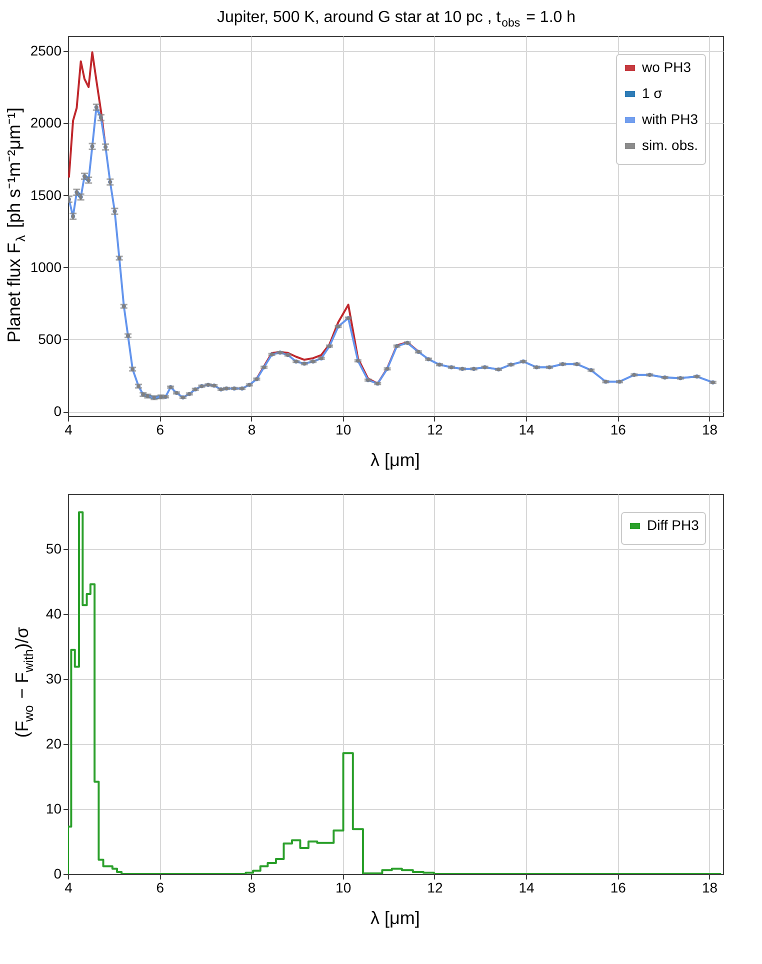 The image size is (762, 964). I want to click on y-tick-label: 2000, so click(46, 122).